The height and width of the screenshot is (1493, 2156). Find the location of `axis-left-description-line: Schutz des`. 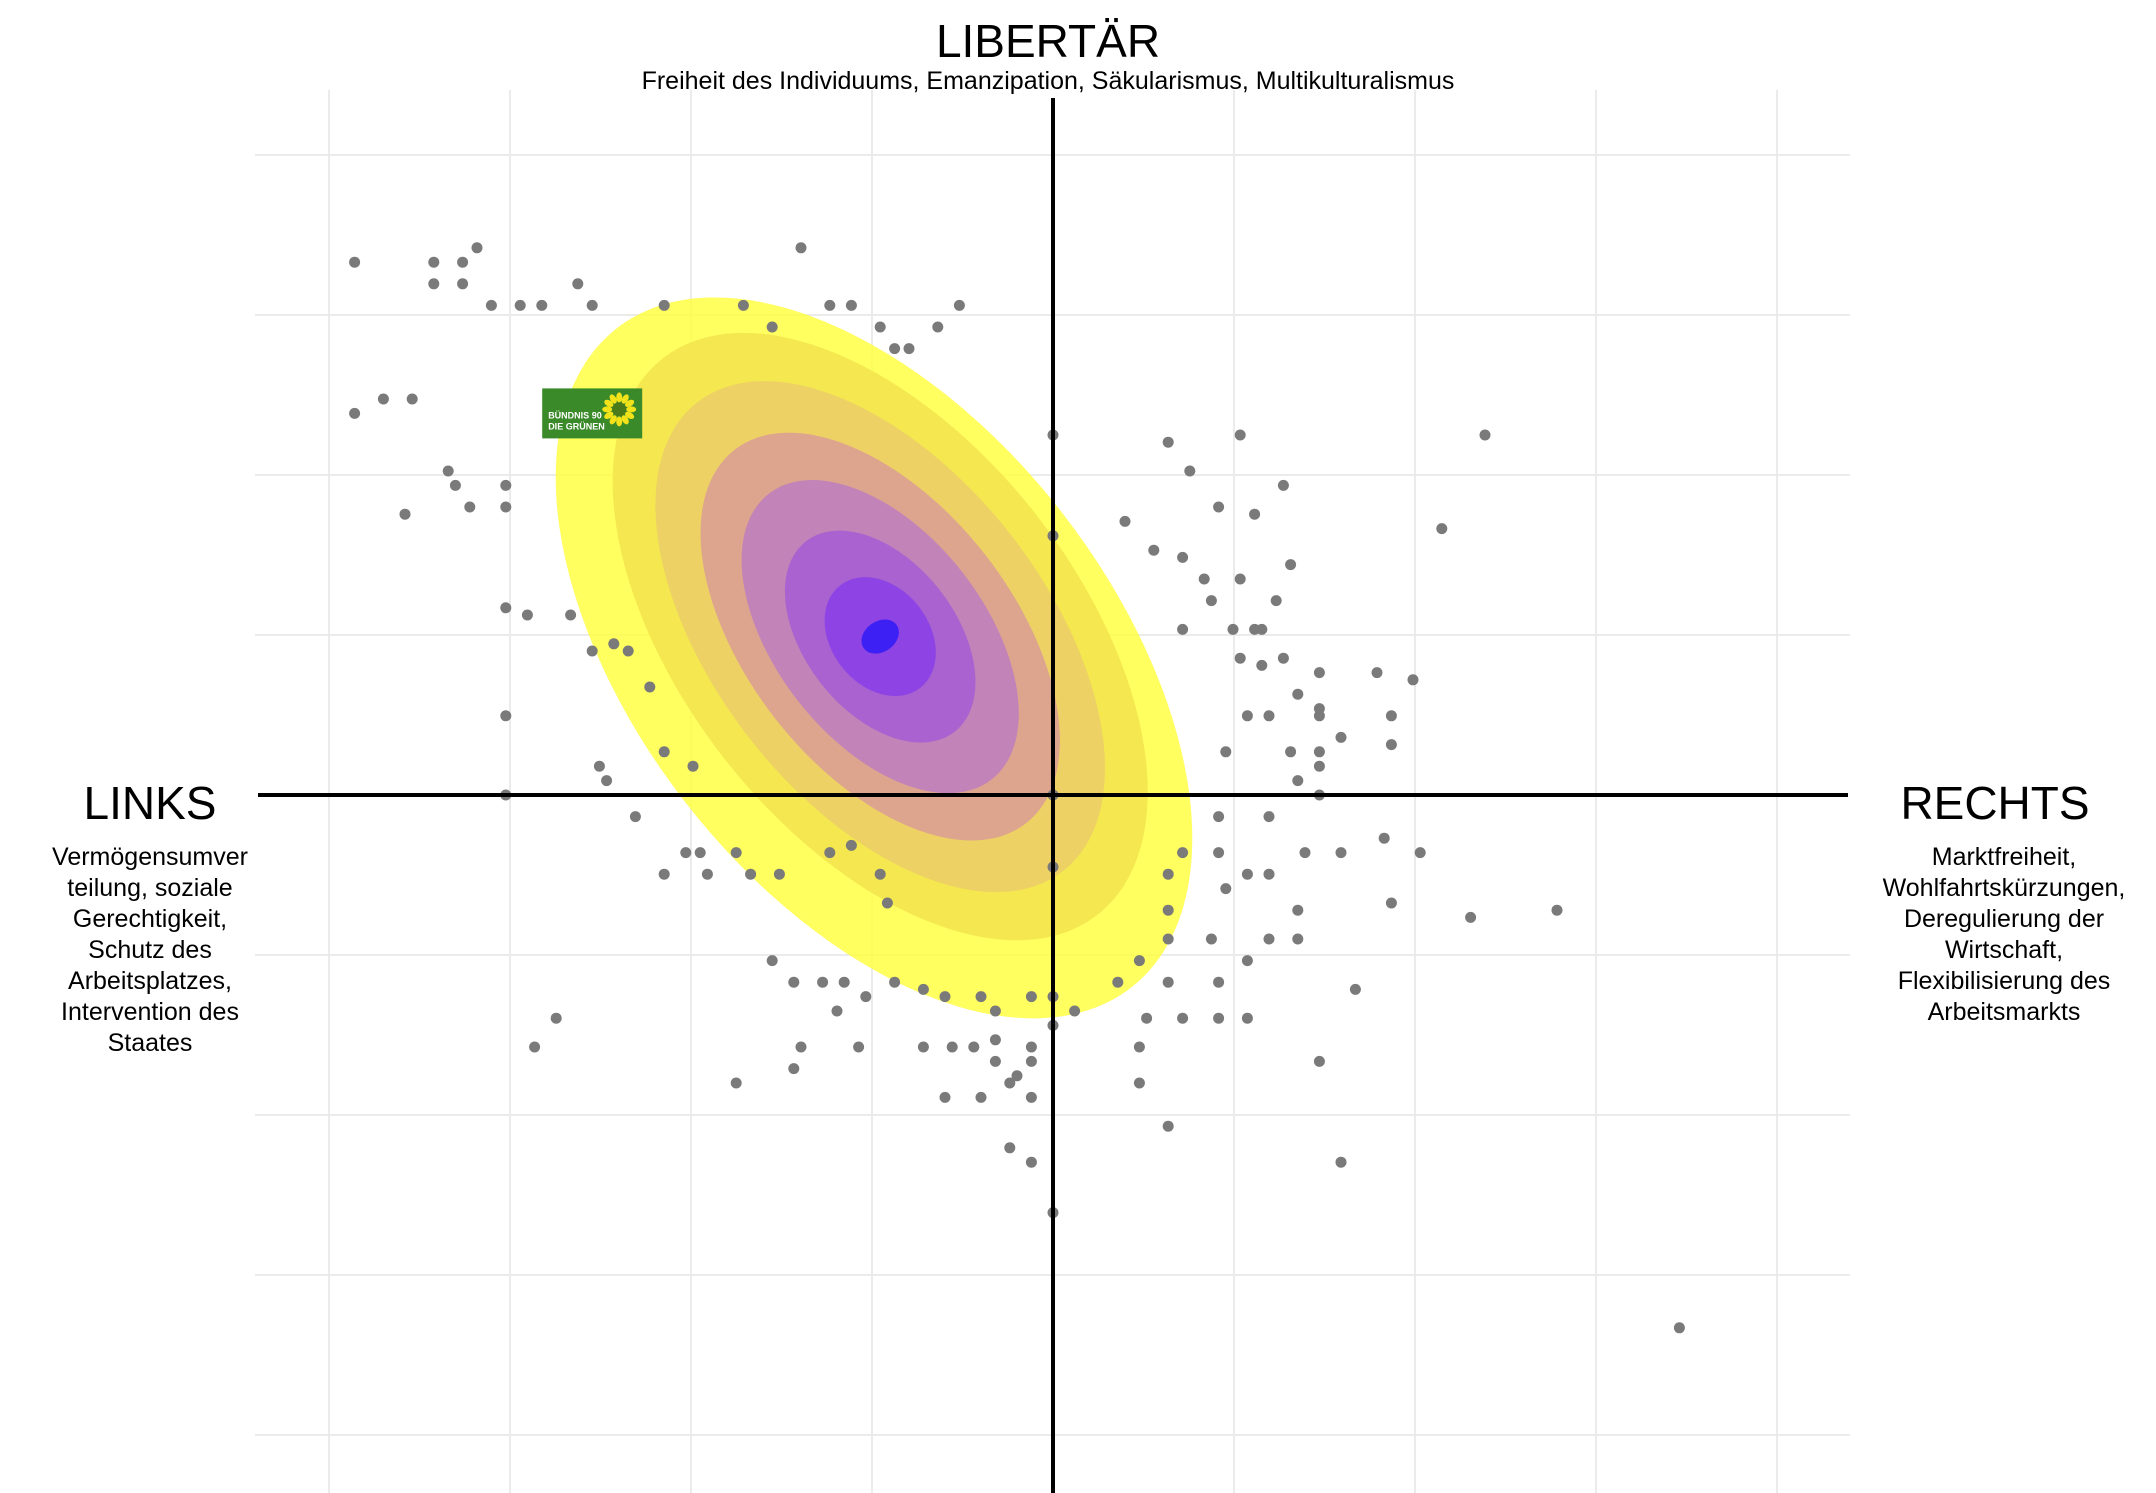

axis-left-description-line: Schutz des is located at coordinates (150, 950).